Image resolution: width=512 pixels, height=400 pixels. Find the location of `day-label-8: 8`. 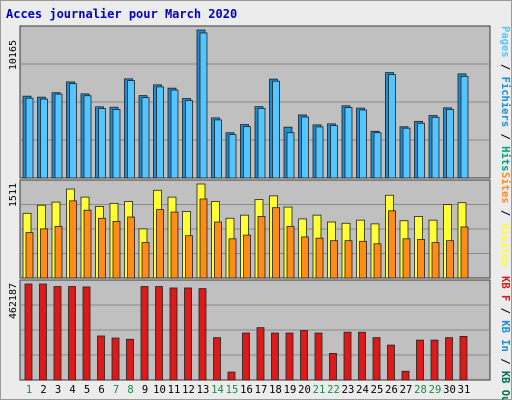

day-label-8: 8 is located at coordinates (130, 390).